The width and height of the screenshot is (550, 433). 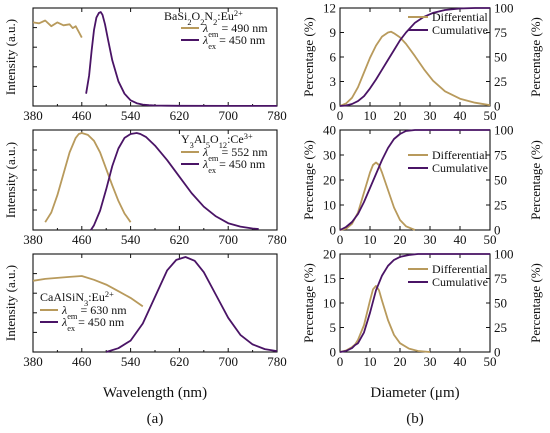 What do you see at coordinates (234, 166) in the screenshot?
I see `legend-label-ex: λex = 450 nm` at bounding box center [234, 166].